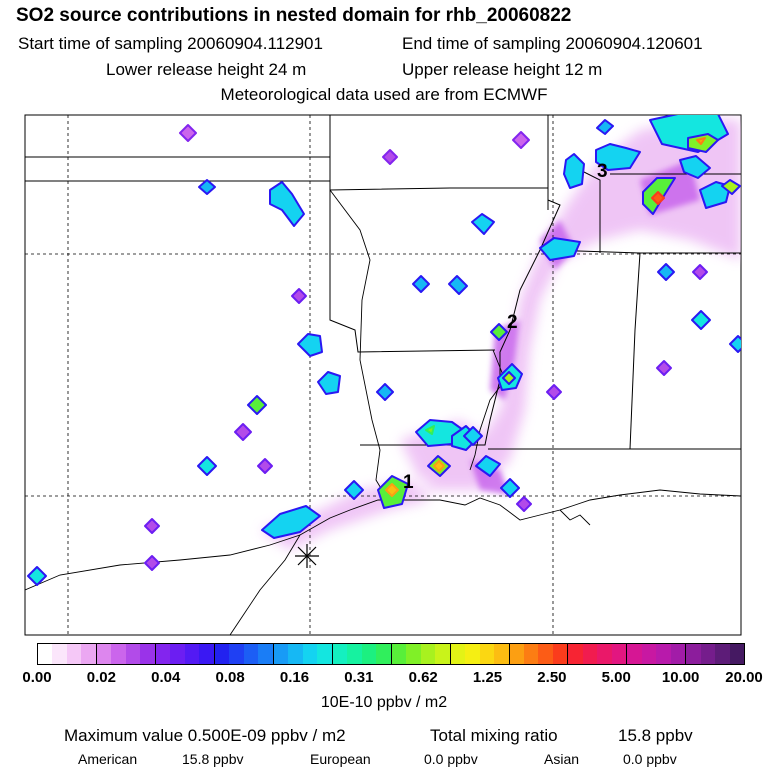 The width and height of the screenshot is (768, 768). I want to click on colorbar, so click(391, 654).